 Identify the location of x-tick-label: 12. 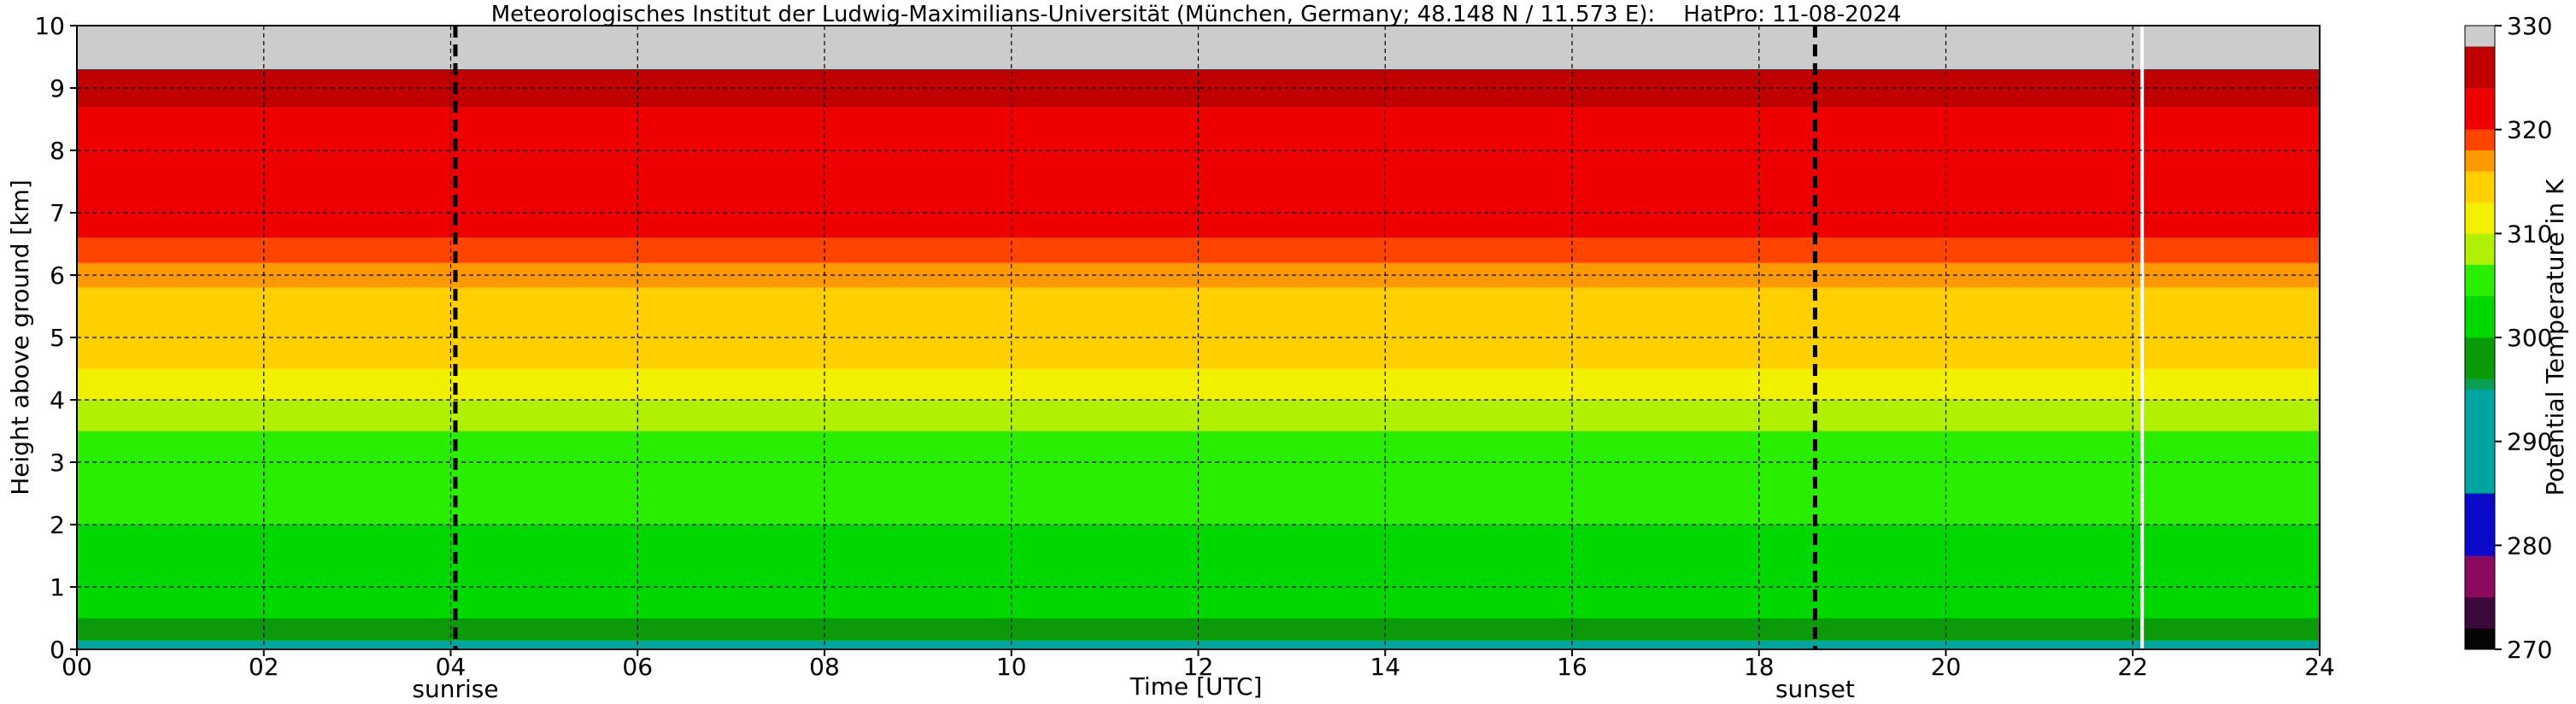
(1198, 667).